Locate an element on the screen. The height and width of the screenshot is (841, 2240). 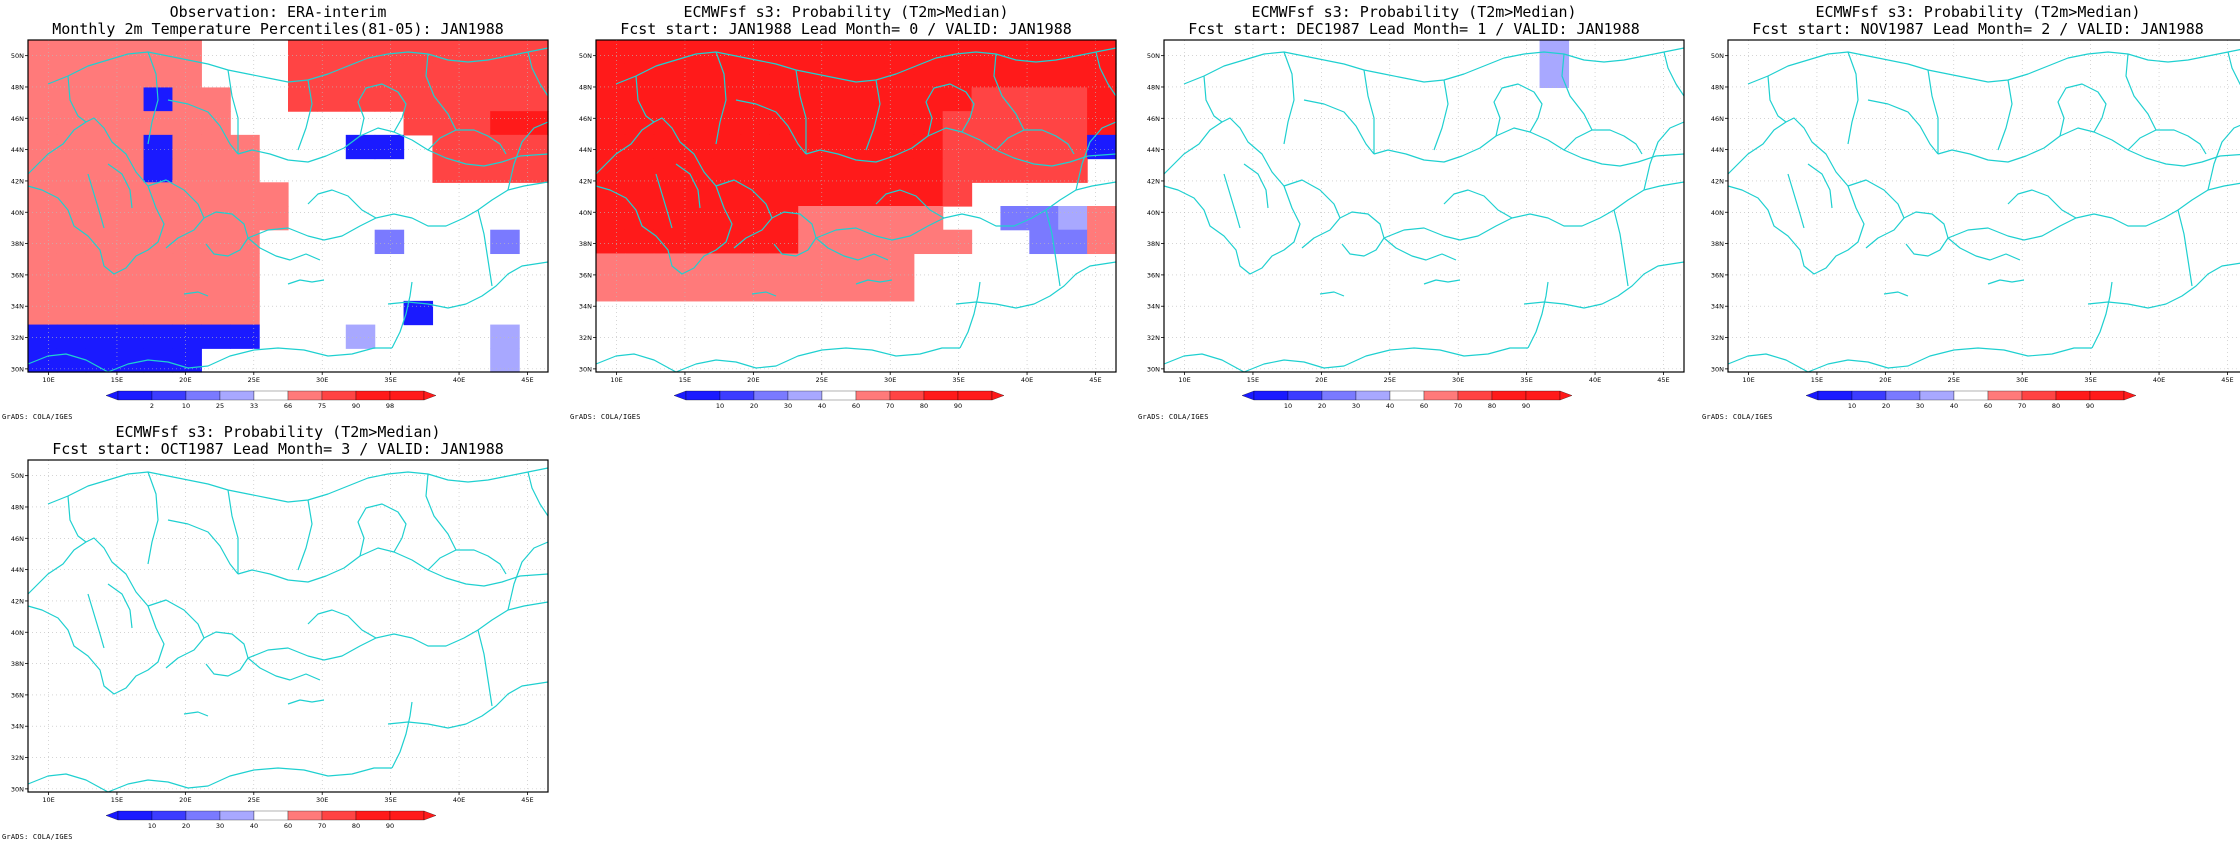
colorbar-arrow-low is located at coordinates (1248, 395).